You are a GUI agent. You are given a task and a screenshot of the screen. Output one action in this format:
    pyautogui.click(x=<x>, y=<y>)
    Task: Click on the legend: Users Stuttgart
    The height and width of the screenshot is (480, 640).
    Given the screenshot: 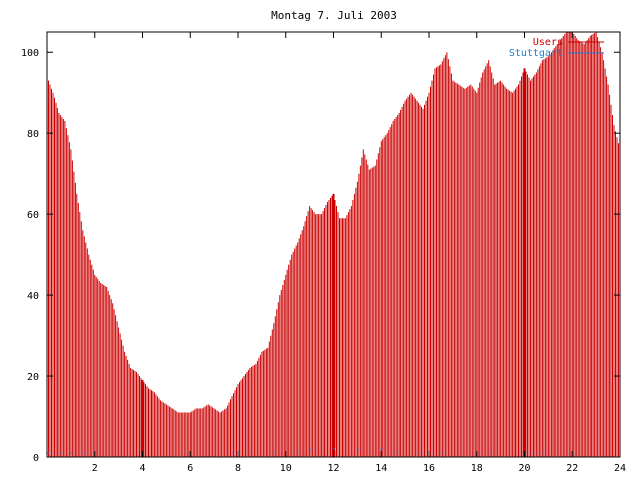 What is the action you would take?
    pyautogui.click(x=556, y=48)
    